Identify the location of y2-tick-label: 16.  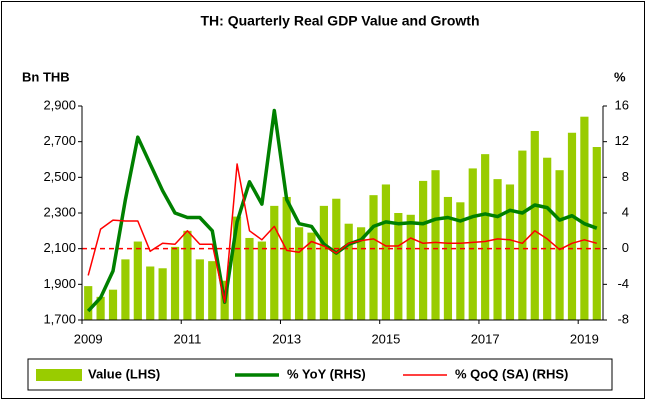
(622, 104).